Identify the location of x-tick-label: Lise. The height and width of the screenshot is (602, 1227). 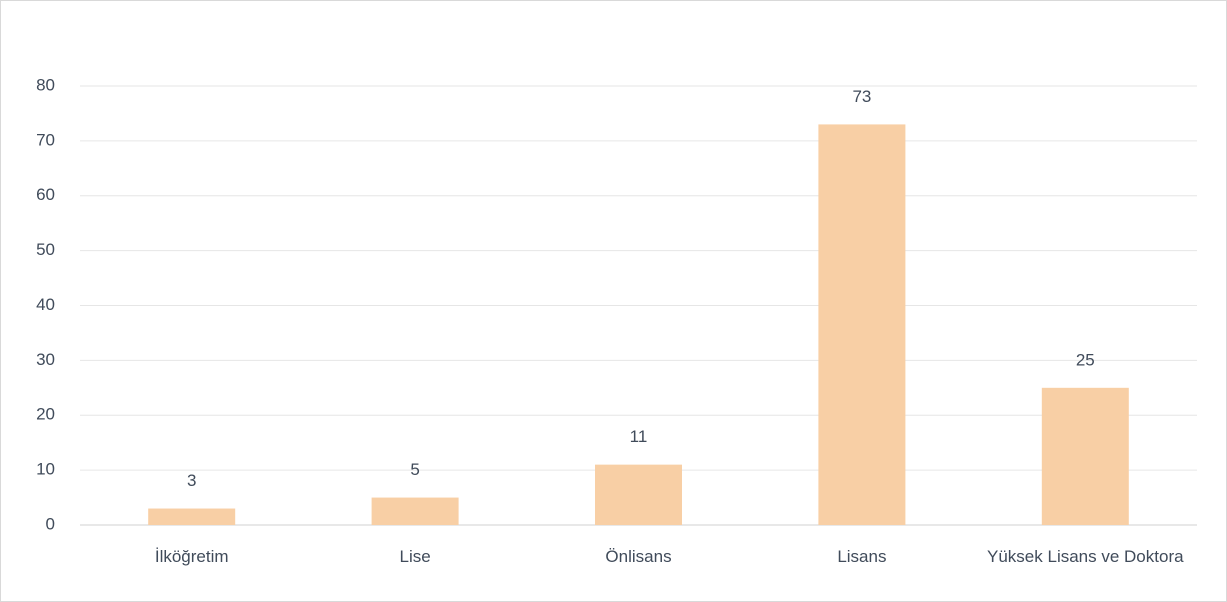
(415, 556).